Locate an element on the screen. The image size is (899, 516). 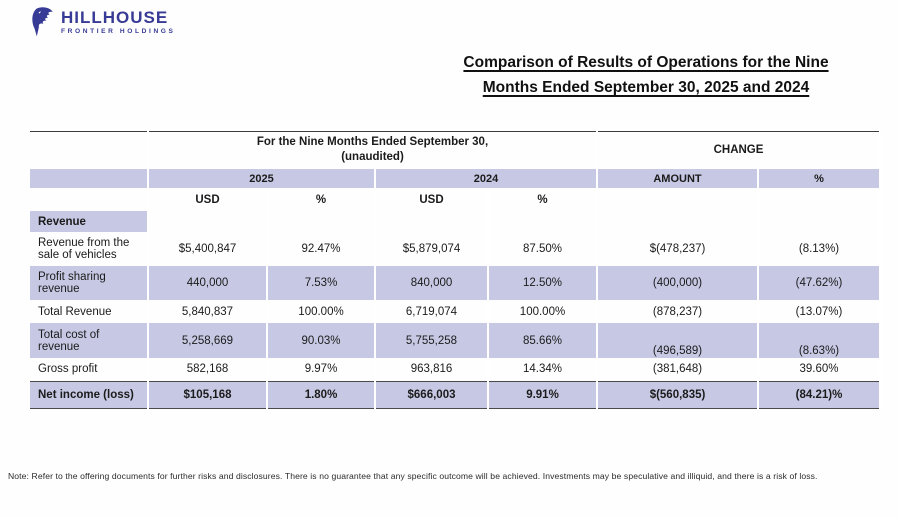
year-2025-header: 2025 is located at coordinates (262, 179).